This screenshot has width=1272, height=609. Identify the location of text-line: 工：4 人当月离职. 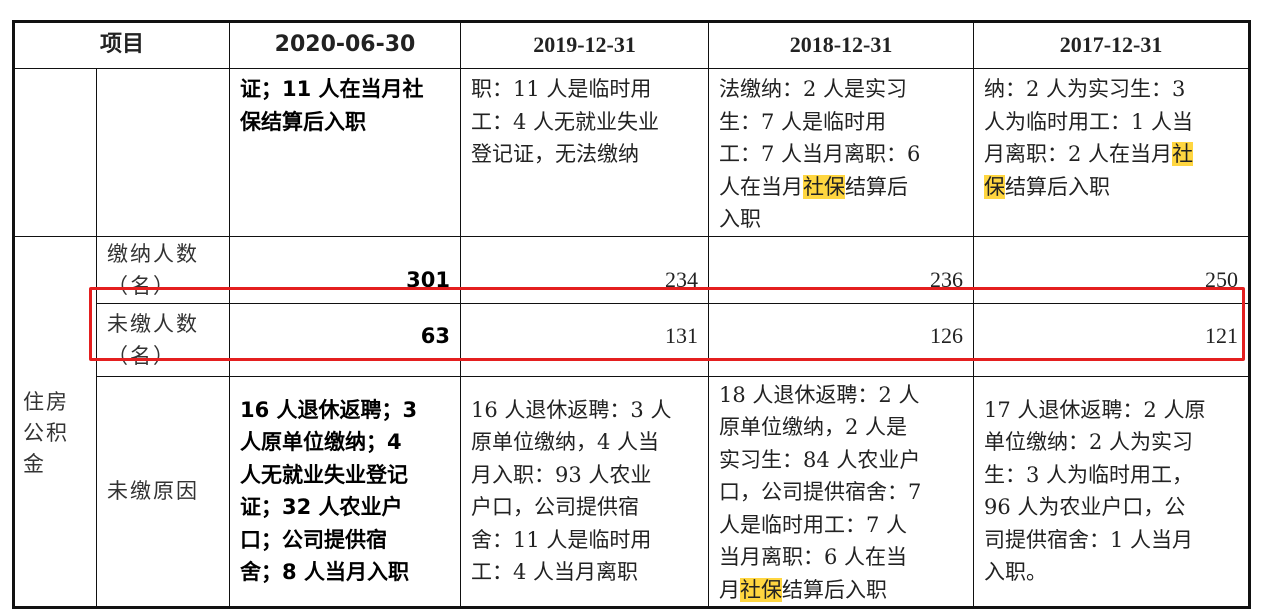
(555, 572).